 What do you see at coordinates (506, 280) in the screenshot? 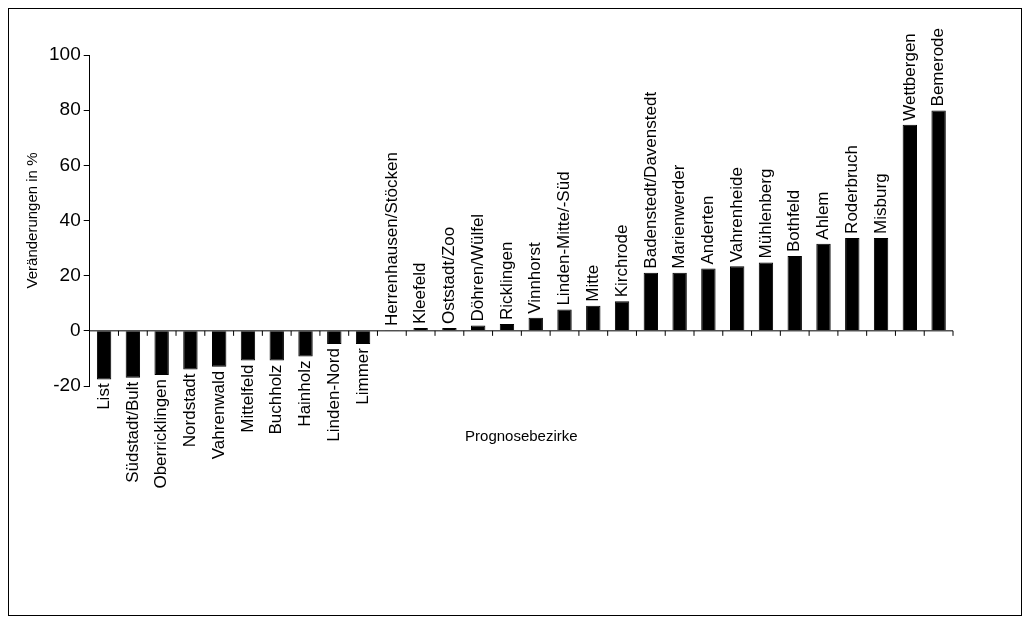
I see `x-tick-label: Ricklingen` at bounding box center [506, 280].